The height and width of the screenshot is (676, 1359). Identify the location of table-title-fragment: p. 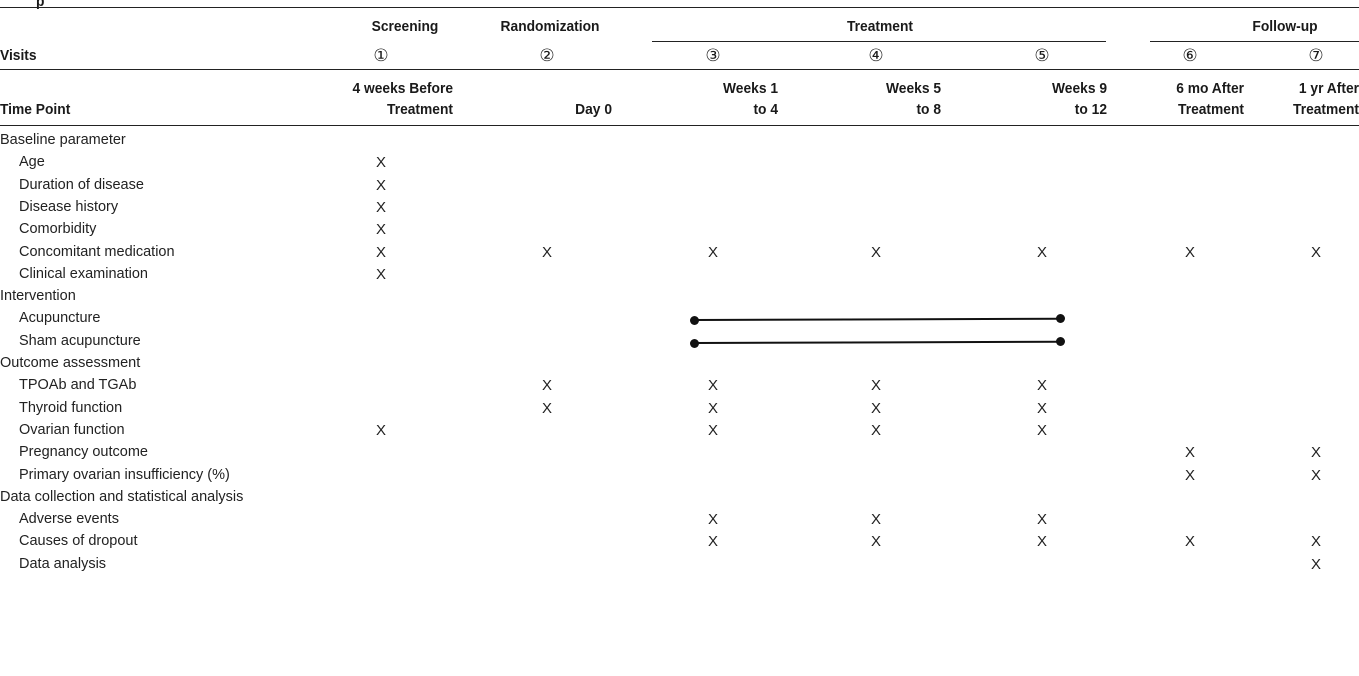
(40, 5).